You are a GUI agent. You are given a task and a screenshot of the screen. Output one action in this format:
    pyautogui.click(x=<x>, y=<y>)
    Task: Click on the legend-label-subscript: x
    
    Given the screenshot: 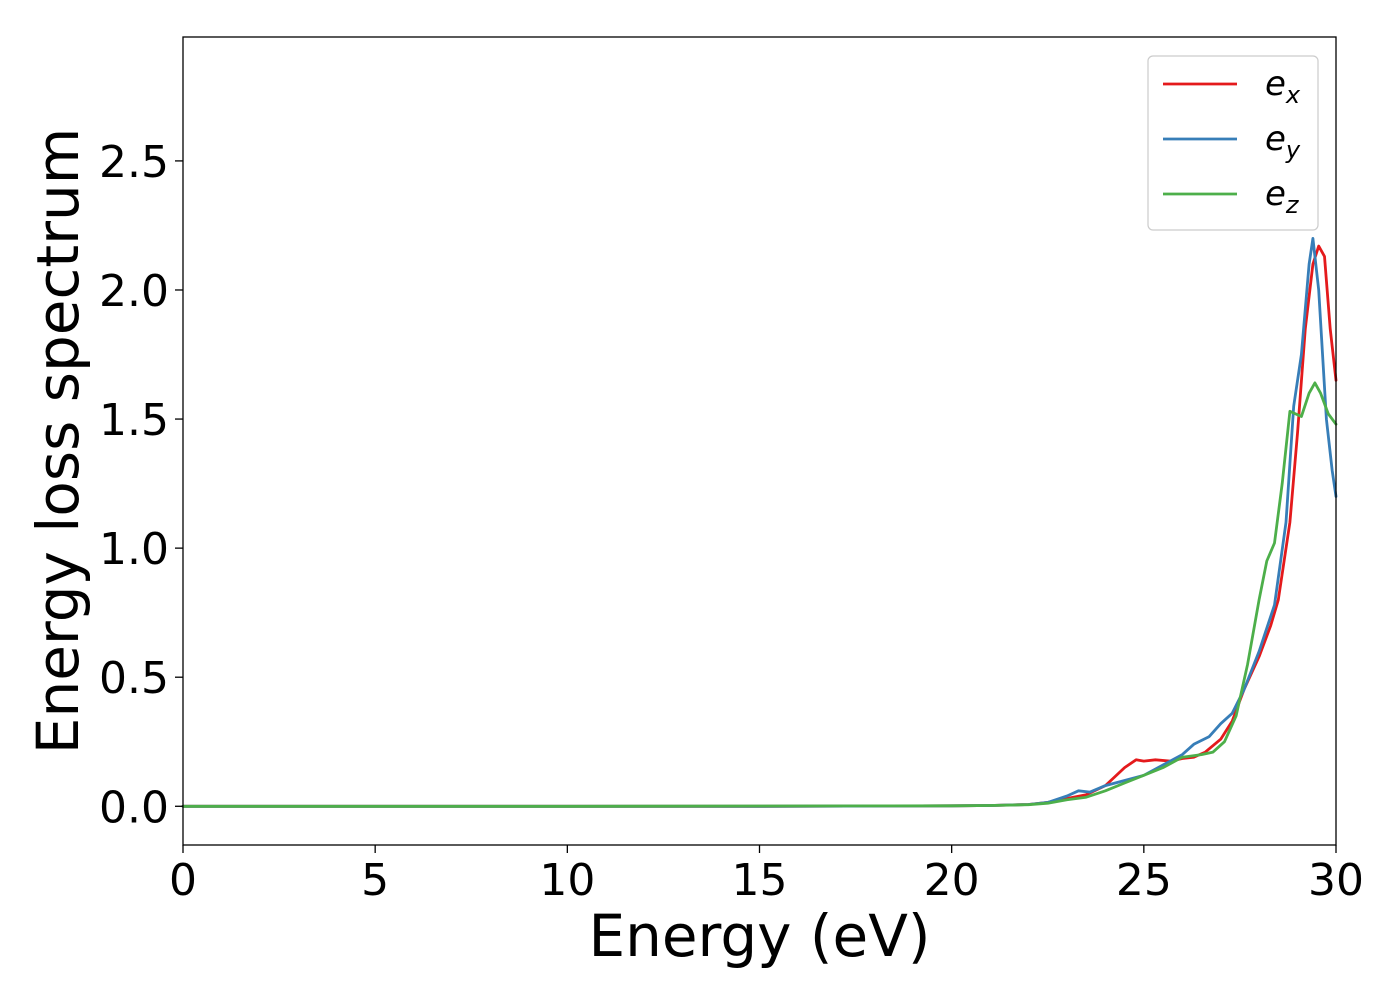 What is the action you would take?
    pyautogui.click(x=1293, y=95)
    